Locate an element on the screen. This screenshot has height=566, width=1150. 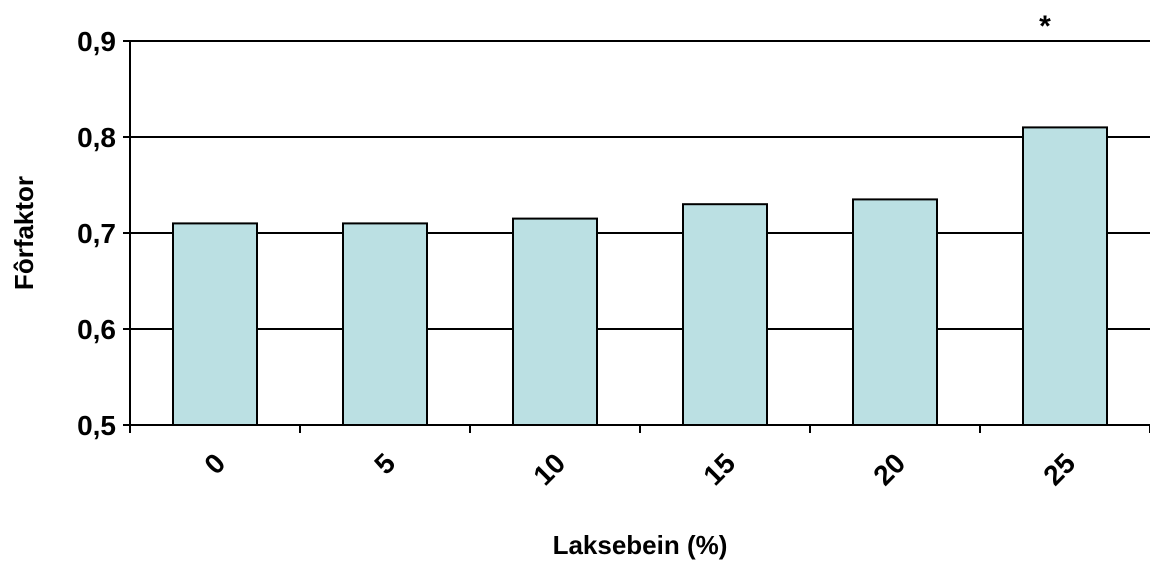
y-tick-label: 0,9 is located at coordinates (96, 41).